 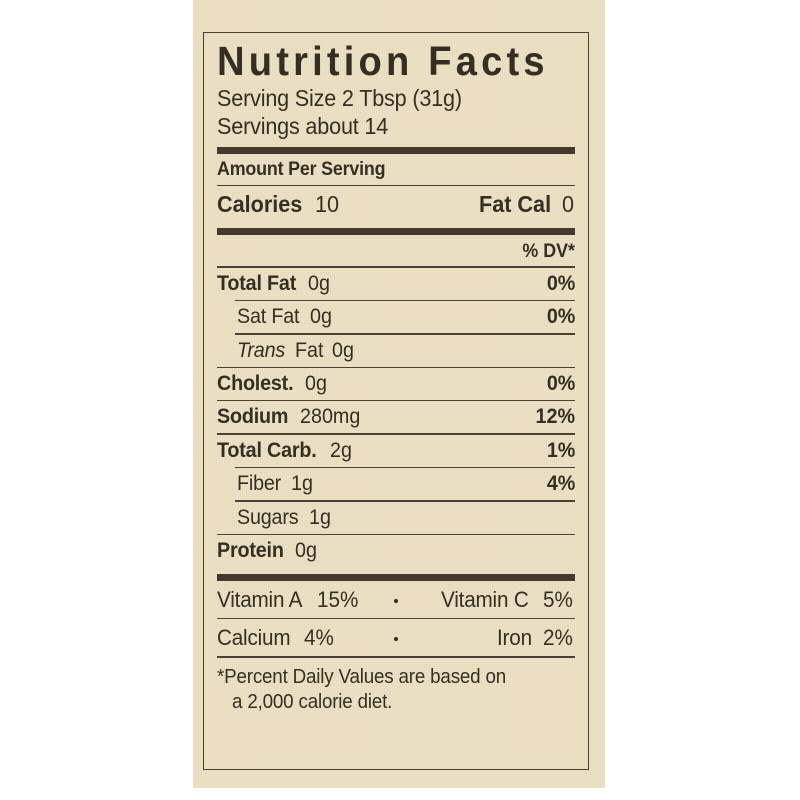 What do you see at coordinates (560, 450) in the screenshot?
I see `nutrient-daily-value: 1%` at bounding box center [560, 450].